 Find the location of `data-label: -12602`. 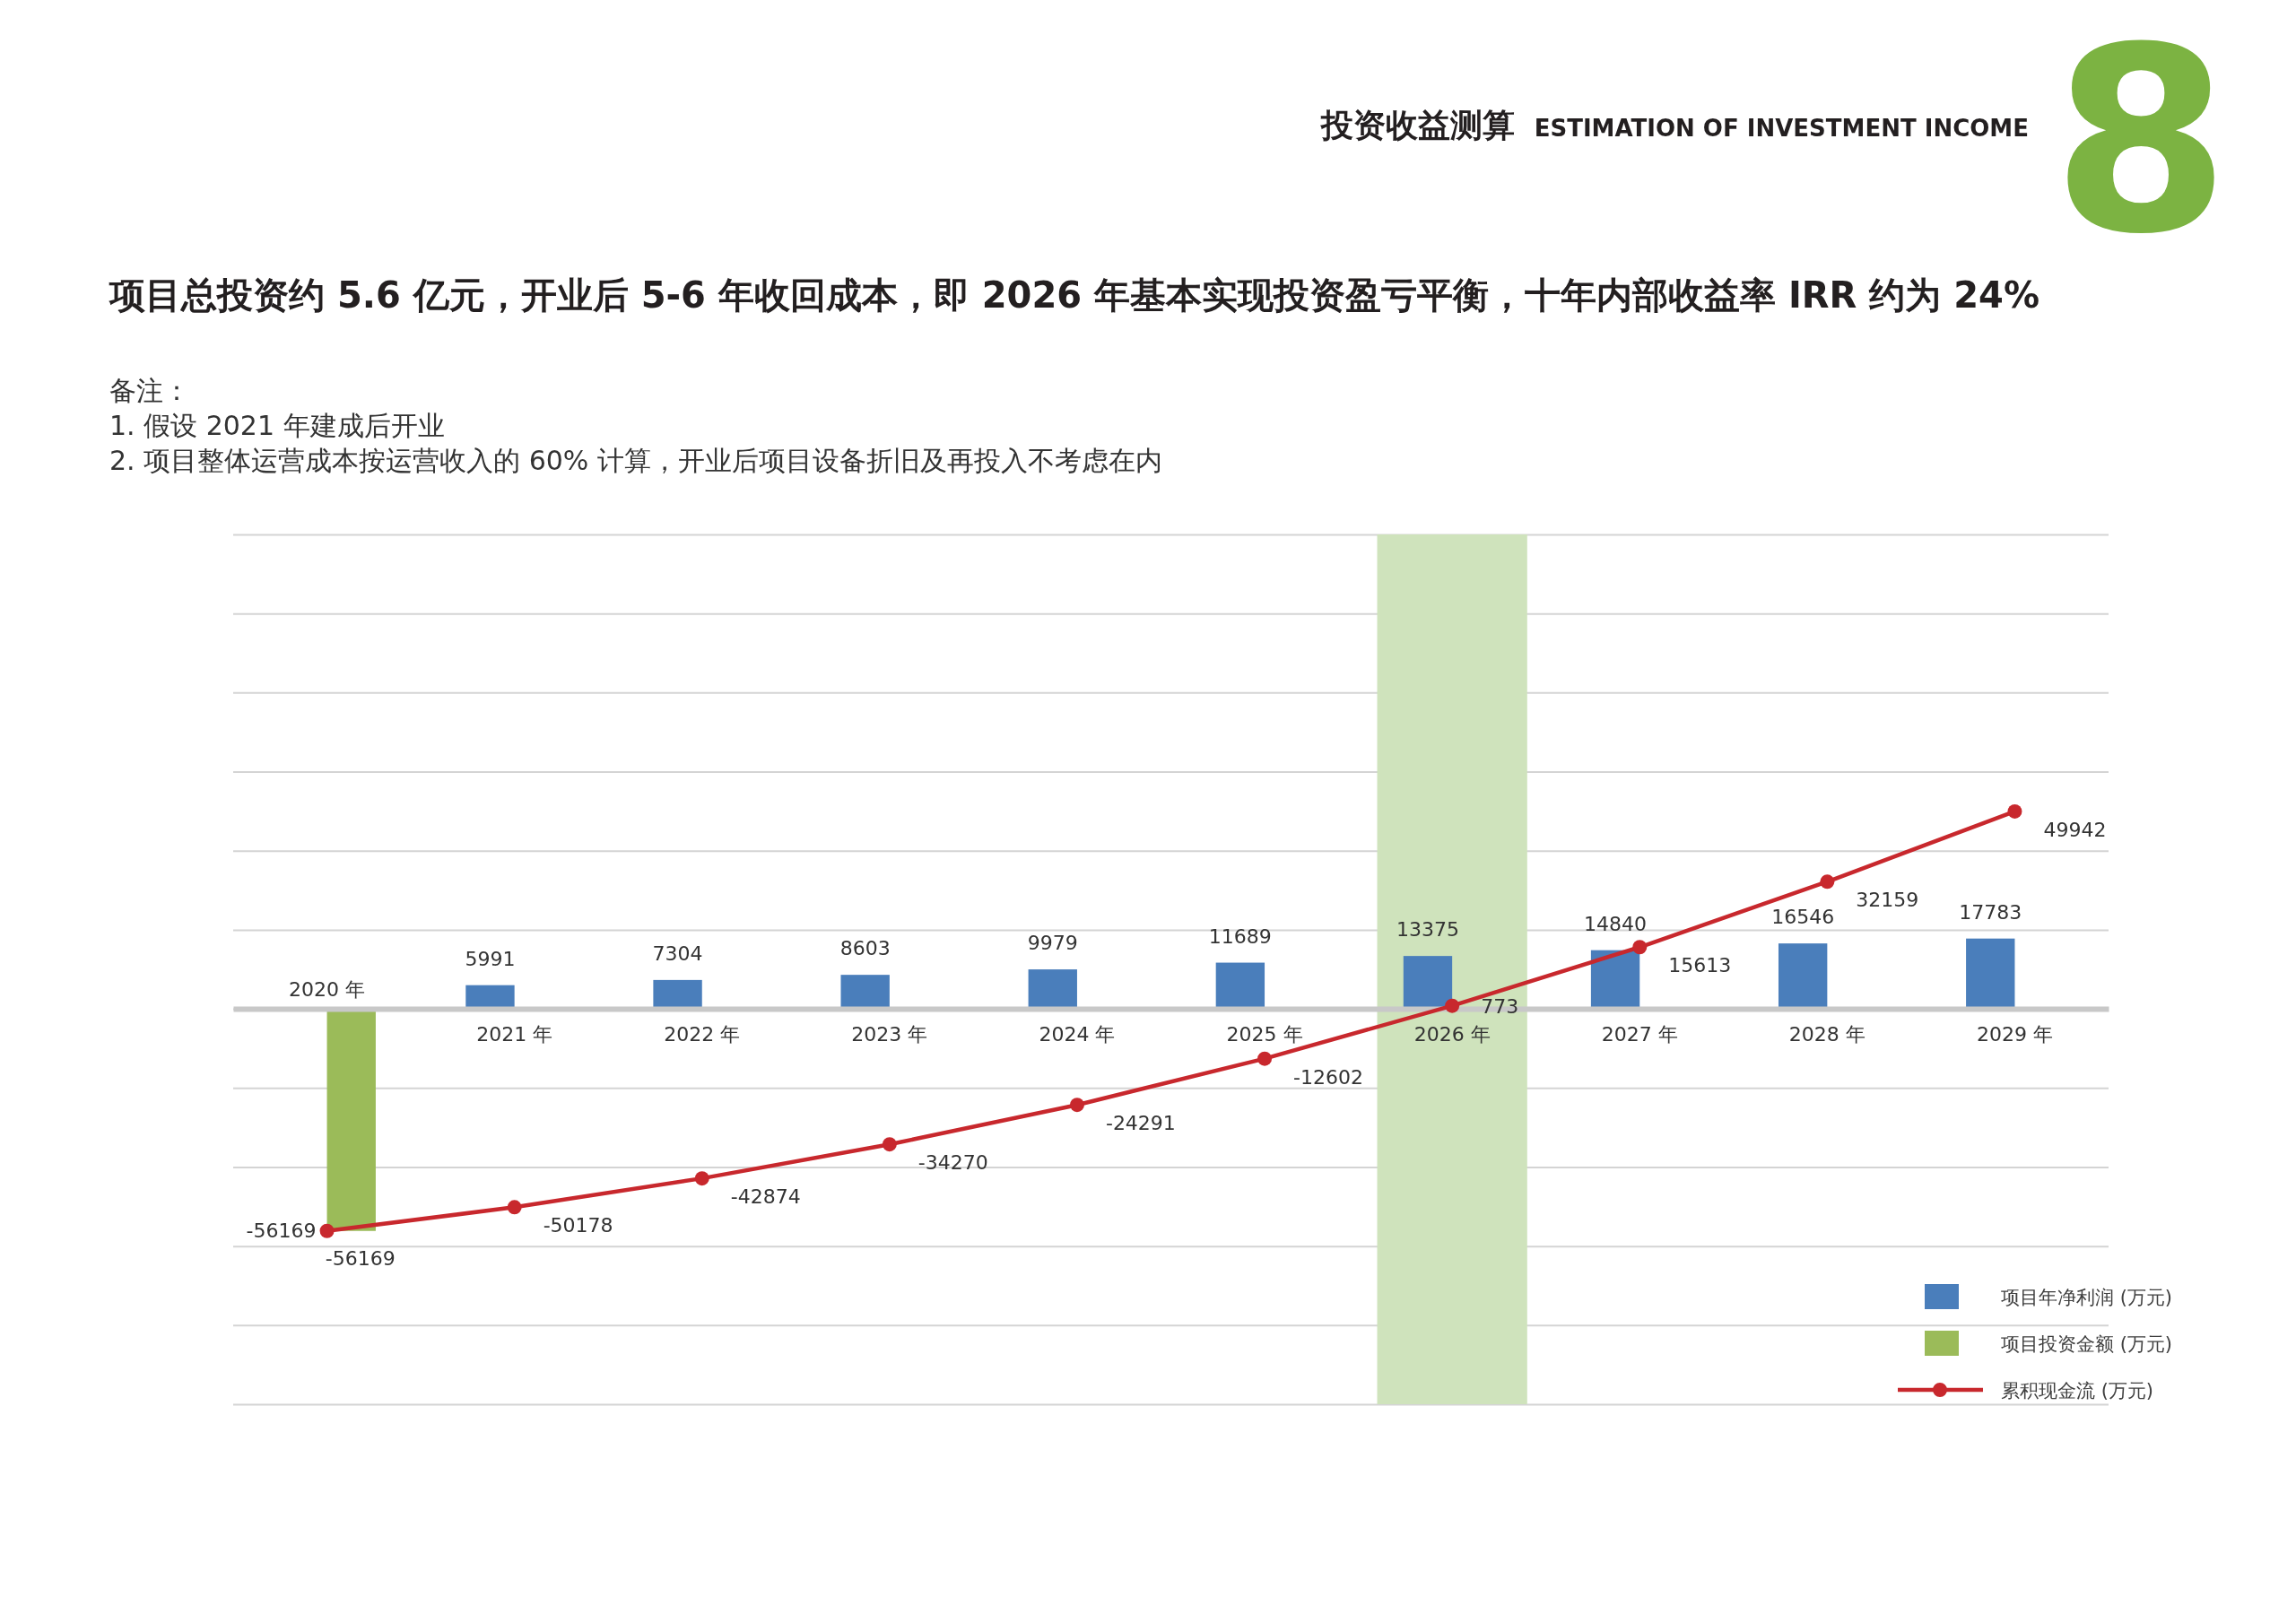

data-label: -12602 is located at coordinates (1328, 1077).